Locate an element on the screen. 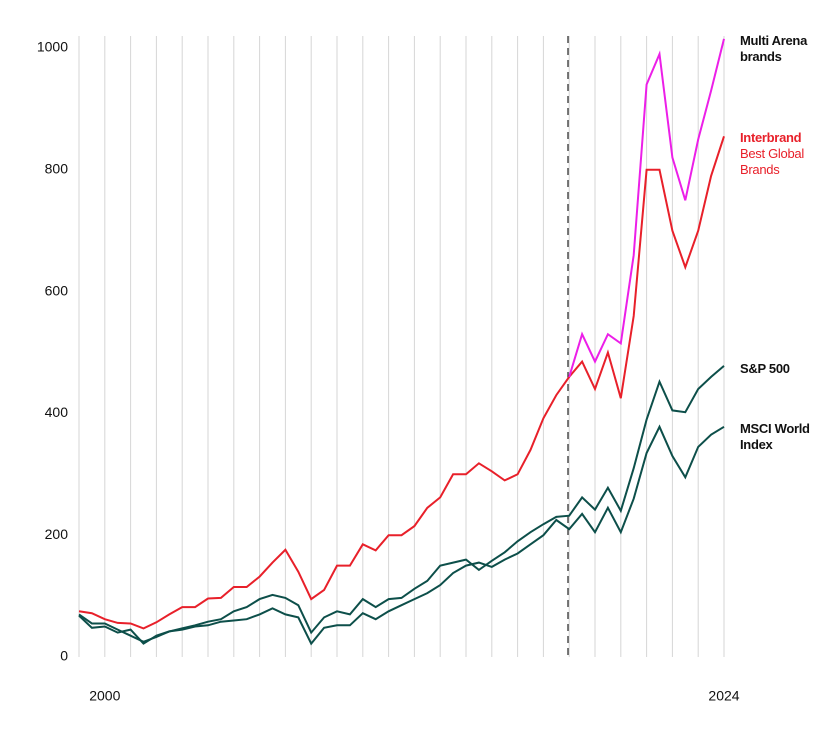 Image resolution: width=834 pixels, height=739 pixels. series-label: MSCI World Index is located at coordinates (775, 436).